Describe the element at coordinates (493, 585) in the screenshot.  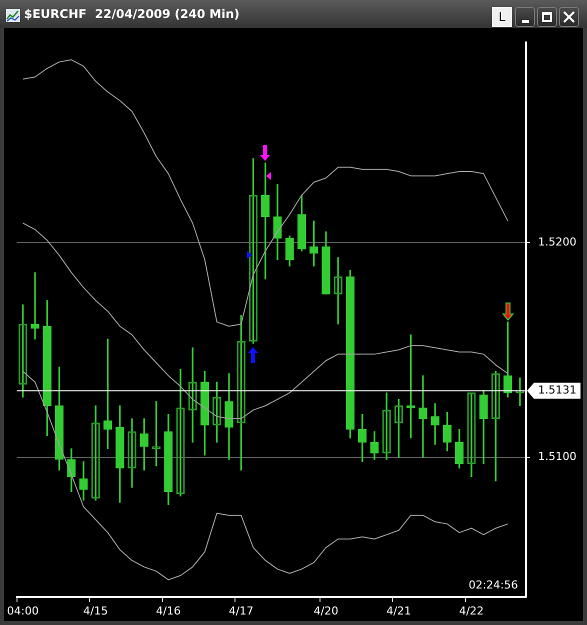
I see `annotation: 02:24:56` at that location.